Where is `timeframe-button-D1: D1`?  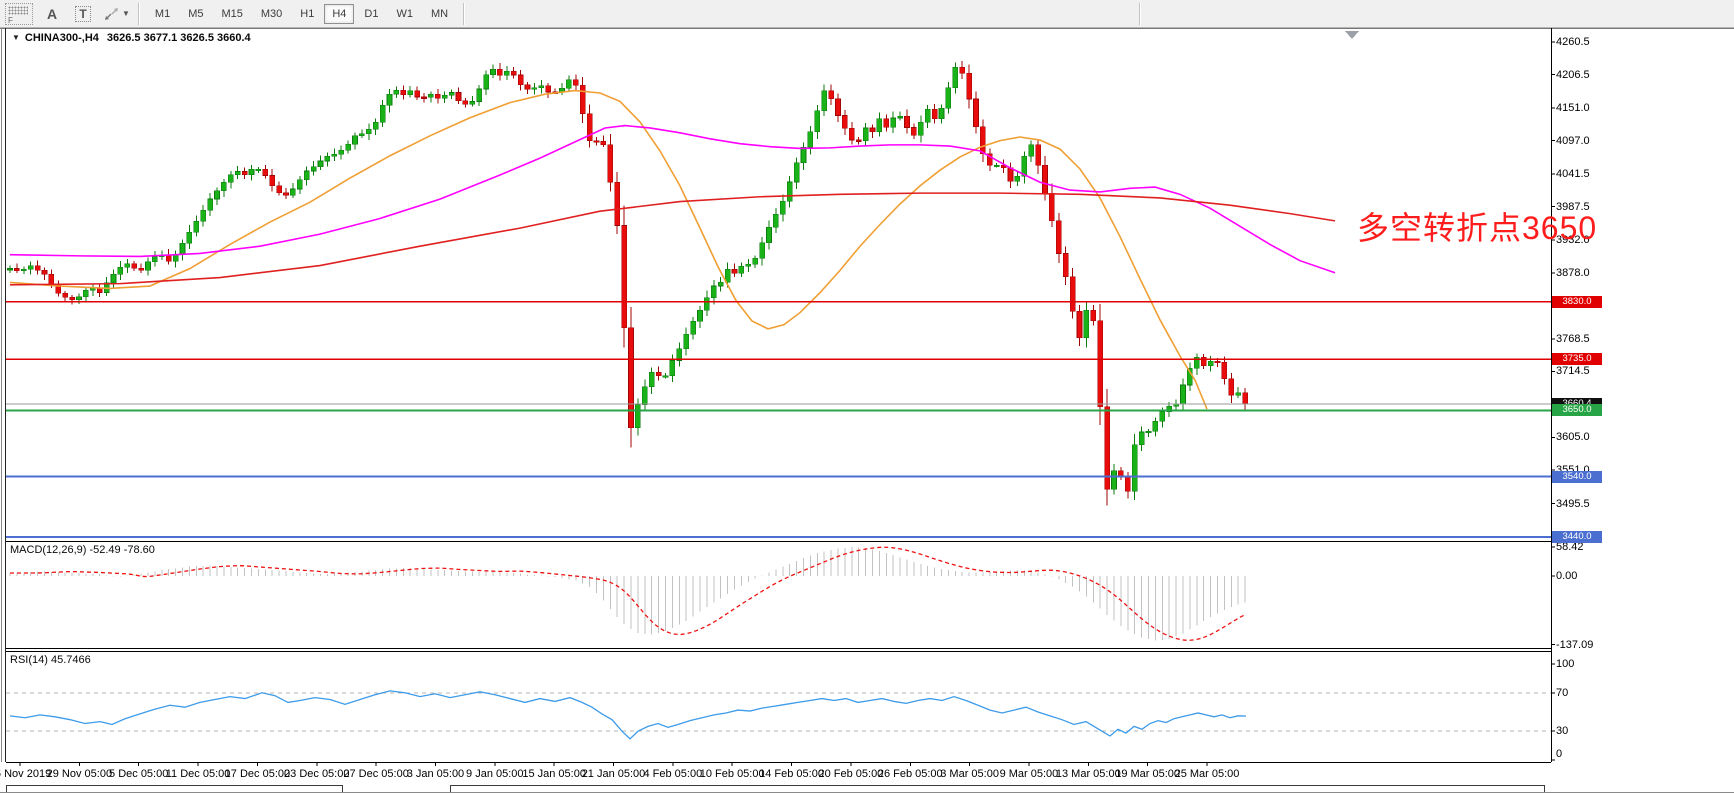 timeframe-button-D1: D1 is located at coordinates (371, 14).